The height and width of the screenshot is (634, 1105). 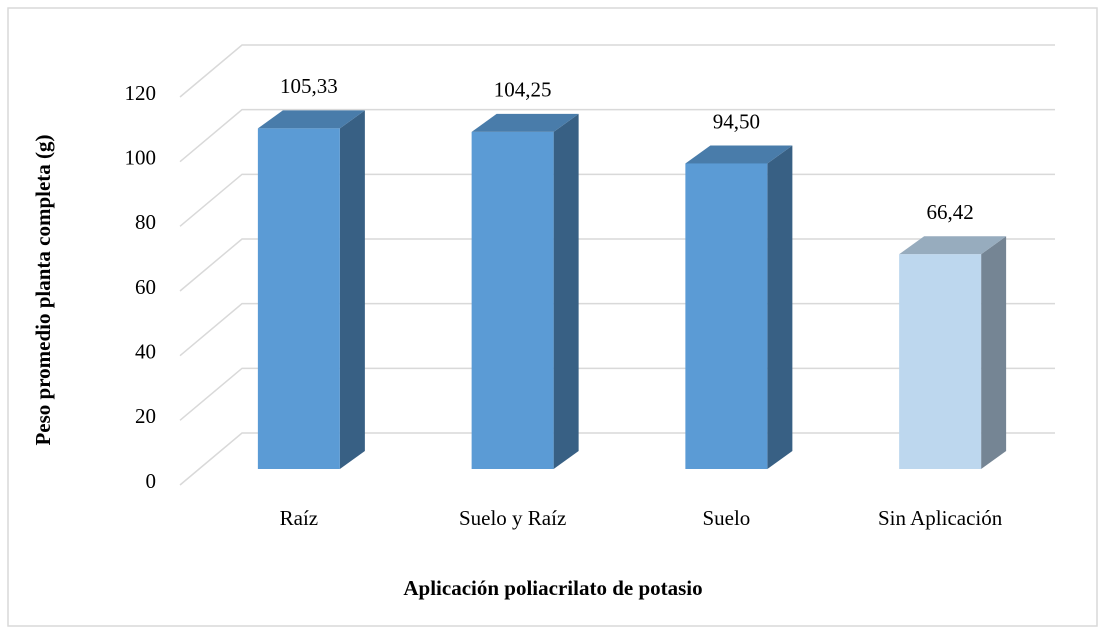 What do you see at coordinates (950, 212) in the screenshot?
I see `data-label: 66,42` at bounding box center [950, 212].